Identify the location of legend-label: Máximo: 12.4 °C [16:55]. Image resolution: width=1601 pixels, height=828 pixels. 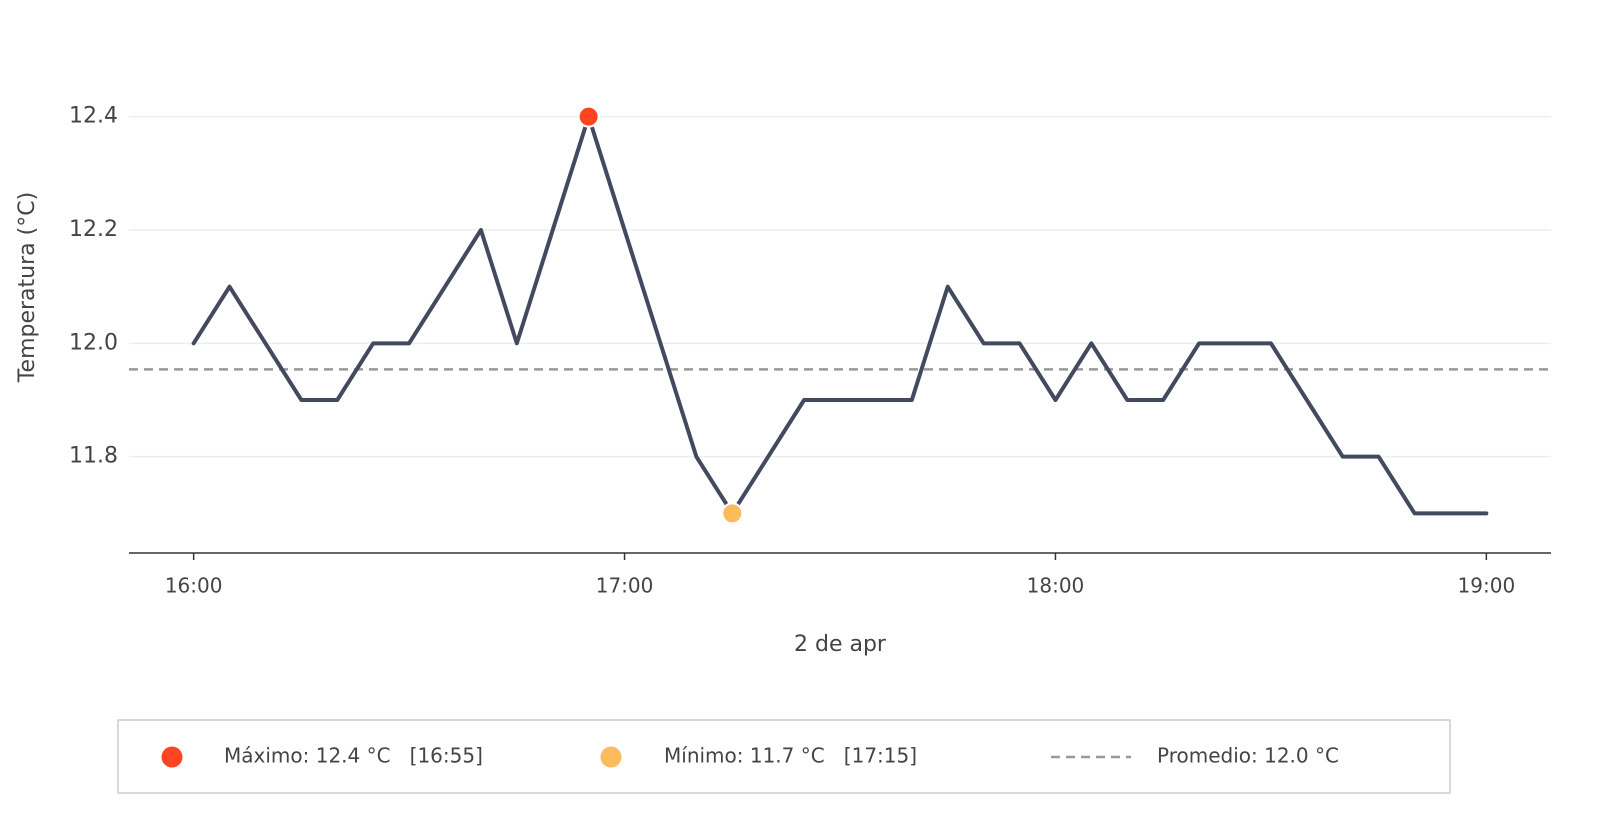
(353, 756).